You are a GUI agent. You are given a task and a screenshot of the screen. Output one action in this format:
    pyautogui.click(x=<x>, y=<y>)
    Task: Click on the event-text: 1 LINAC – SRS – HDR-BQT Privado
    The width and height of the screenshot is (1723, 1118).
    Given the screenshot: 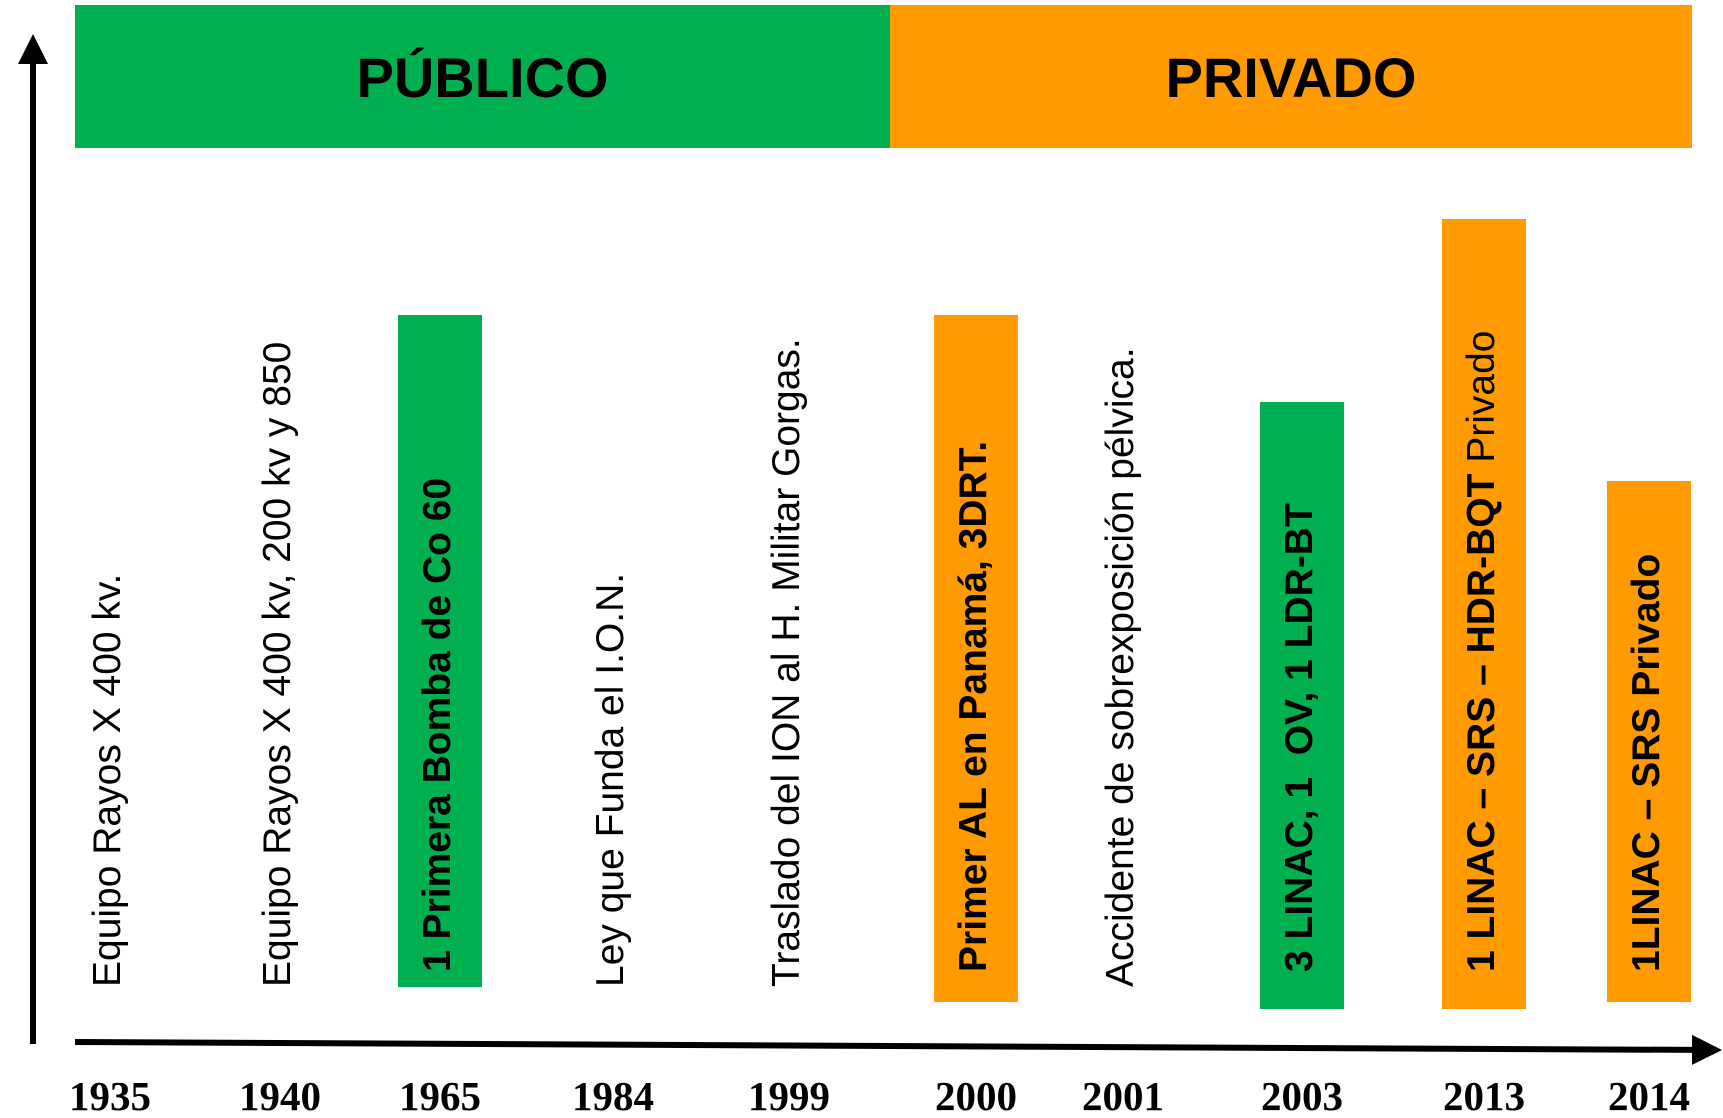 What is the action you would take?
    pyautogui.click(x=1481, y=651)
    